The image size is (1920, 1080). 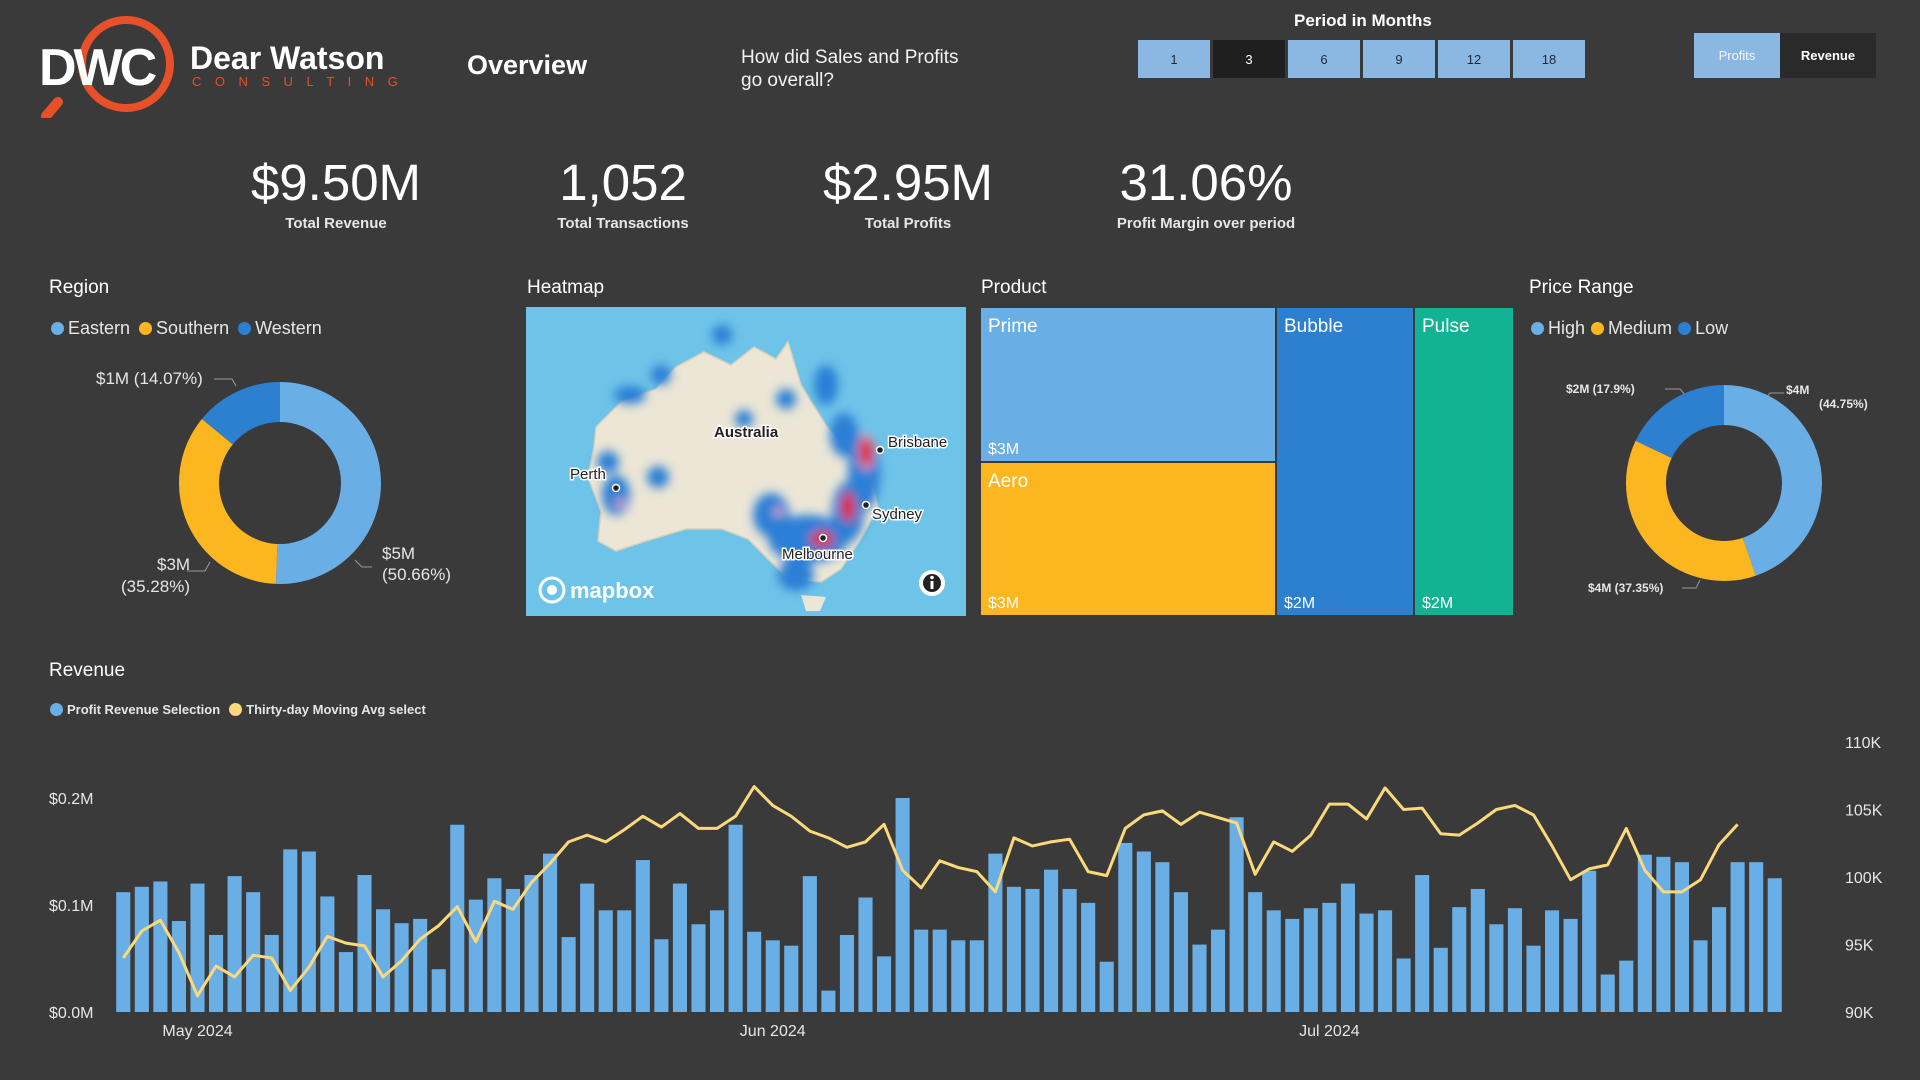 I want to click on period-option-1: 1, so click(x=1174, y=59).